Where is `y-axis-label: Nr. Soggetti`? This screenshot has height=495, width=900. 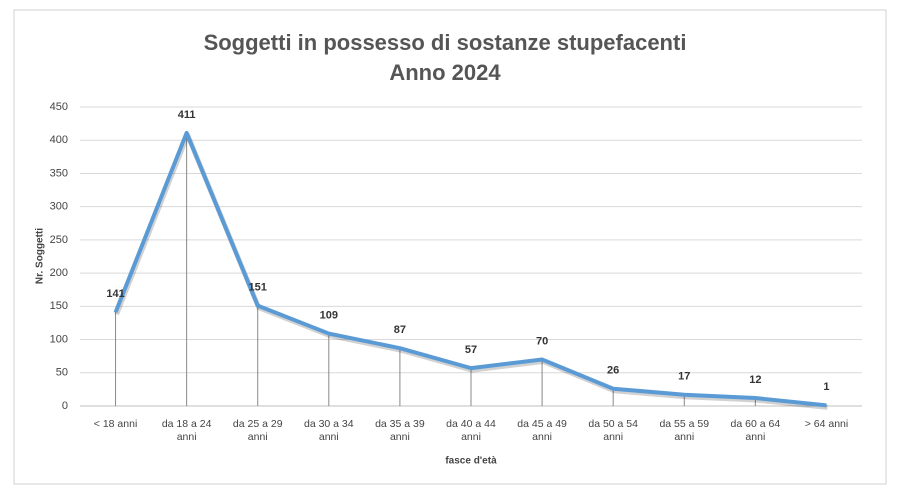 y-axis-label: Nr. Soggetti is located at coordinates (40, 256).